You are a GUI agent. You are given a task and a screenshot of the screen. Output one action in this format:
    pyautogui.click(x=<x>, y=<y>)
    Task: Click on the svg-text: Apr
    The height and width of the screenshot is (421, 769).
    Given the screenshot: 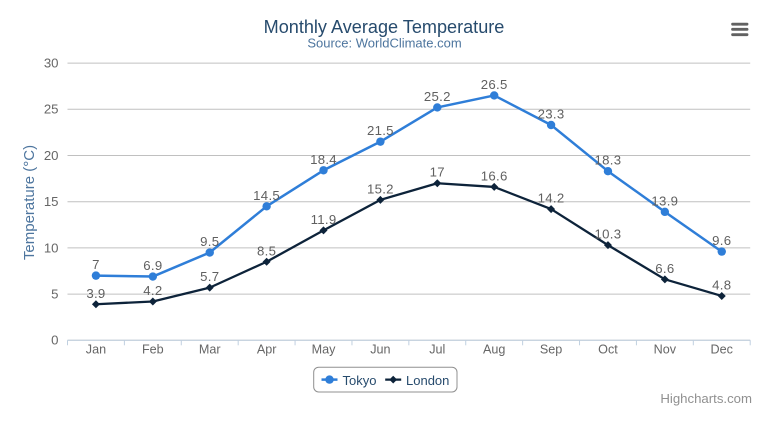 What is the action you would take?
    pyautogui.click(x=267, y=350)
    